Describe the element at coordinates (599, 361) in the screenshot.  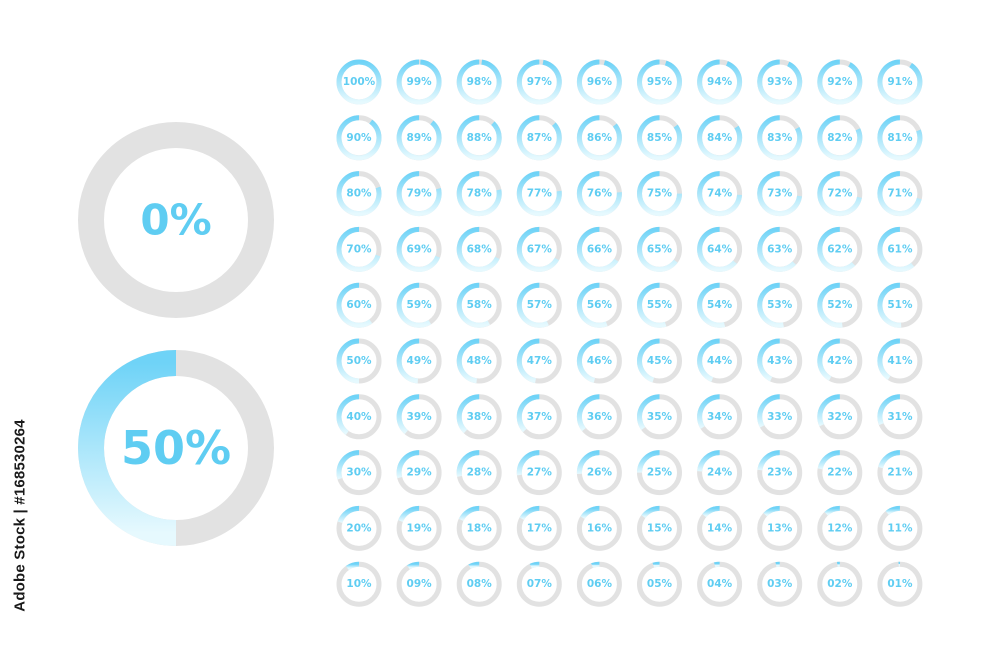
I see `small-ring-46: 46%` at that location.